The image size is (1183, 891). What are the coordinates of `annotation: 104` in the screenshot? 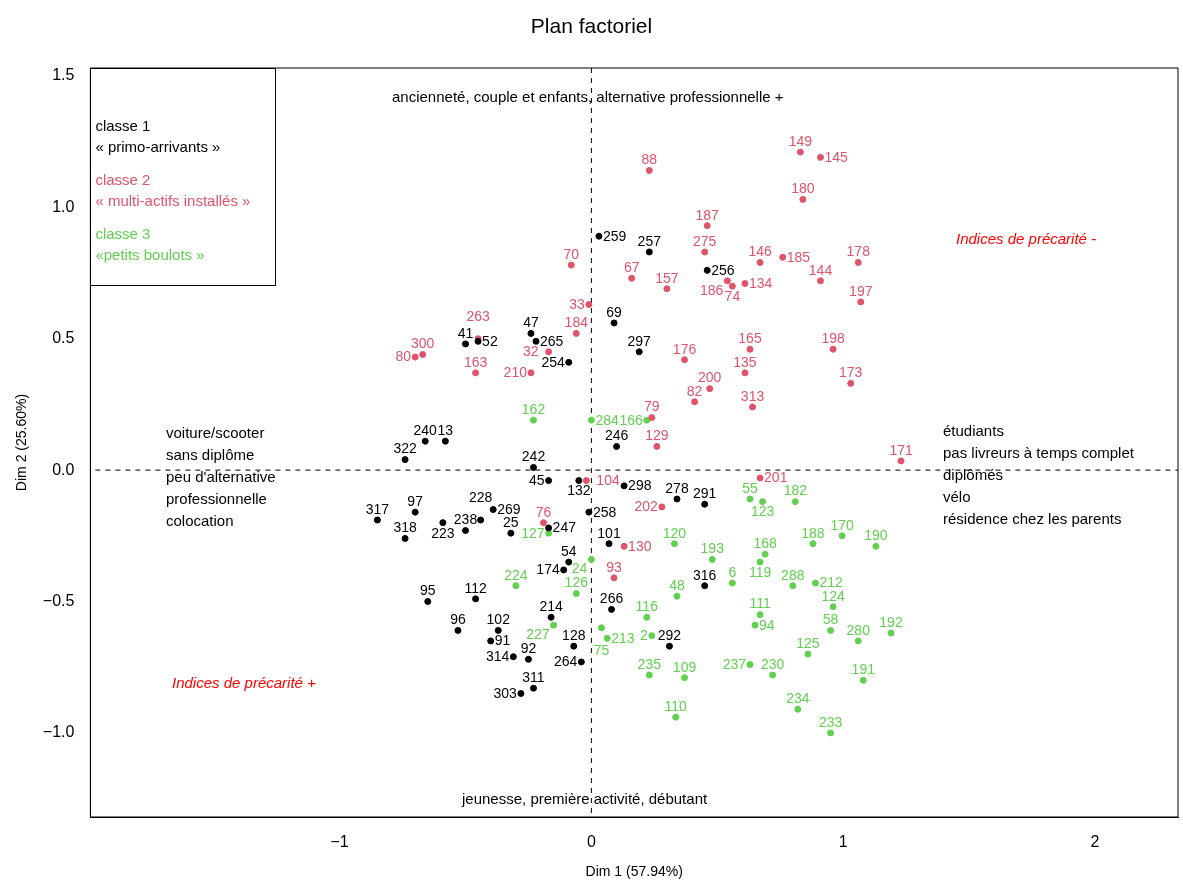 It's located at (608, 479).